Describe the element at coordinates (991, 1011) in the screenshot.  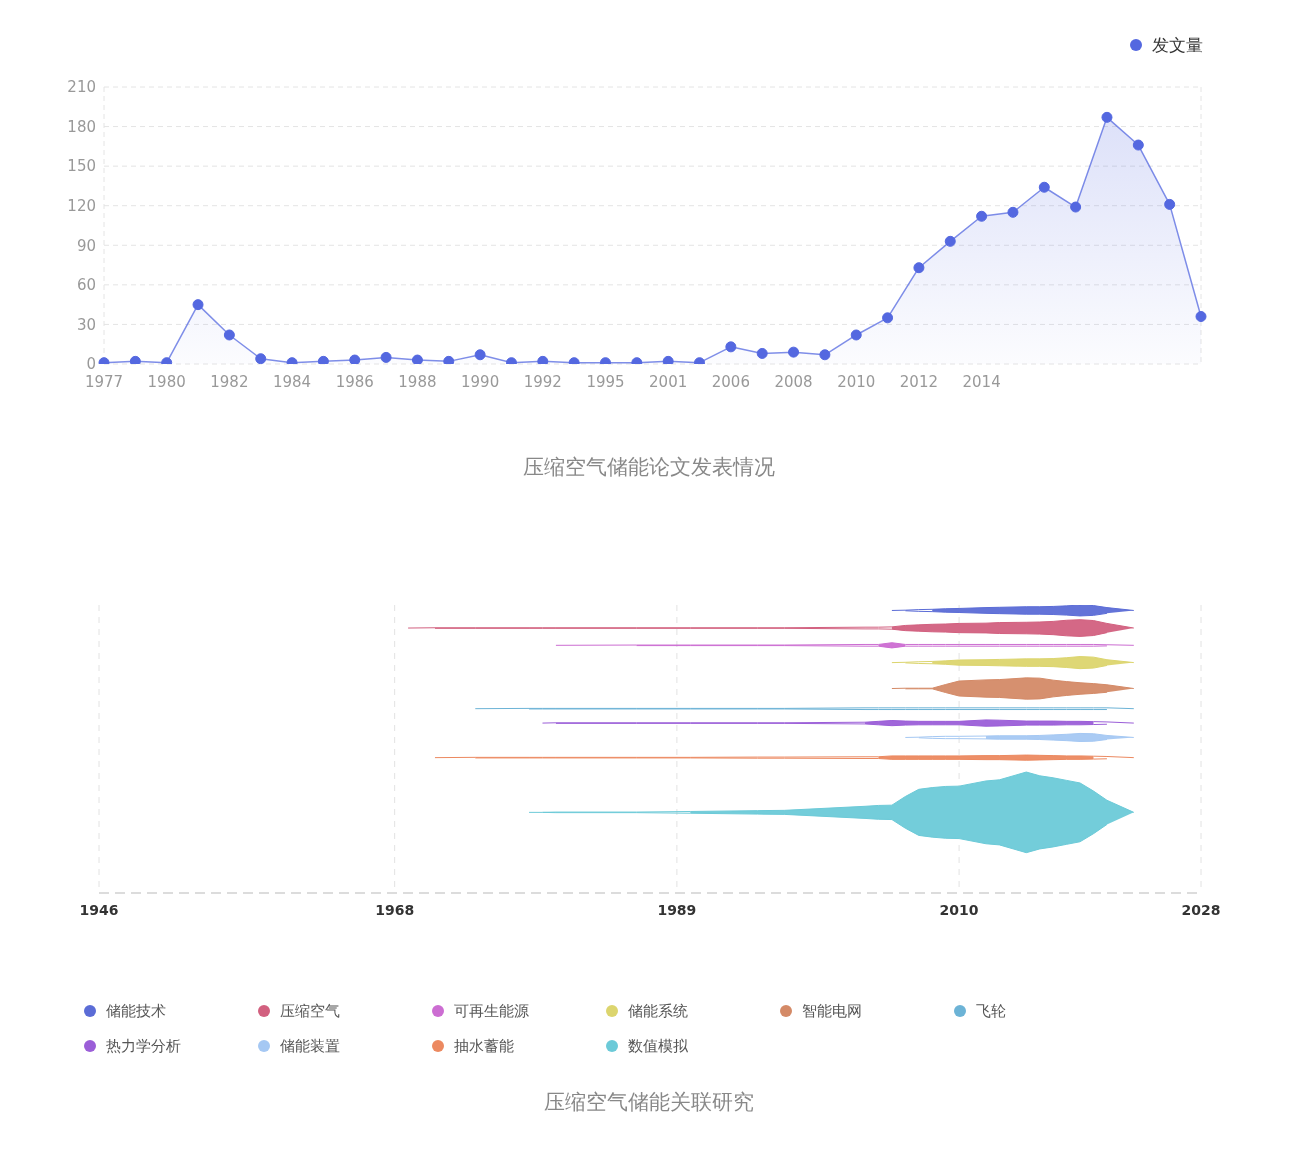
I see `legend-label: 飞轮` at that location.